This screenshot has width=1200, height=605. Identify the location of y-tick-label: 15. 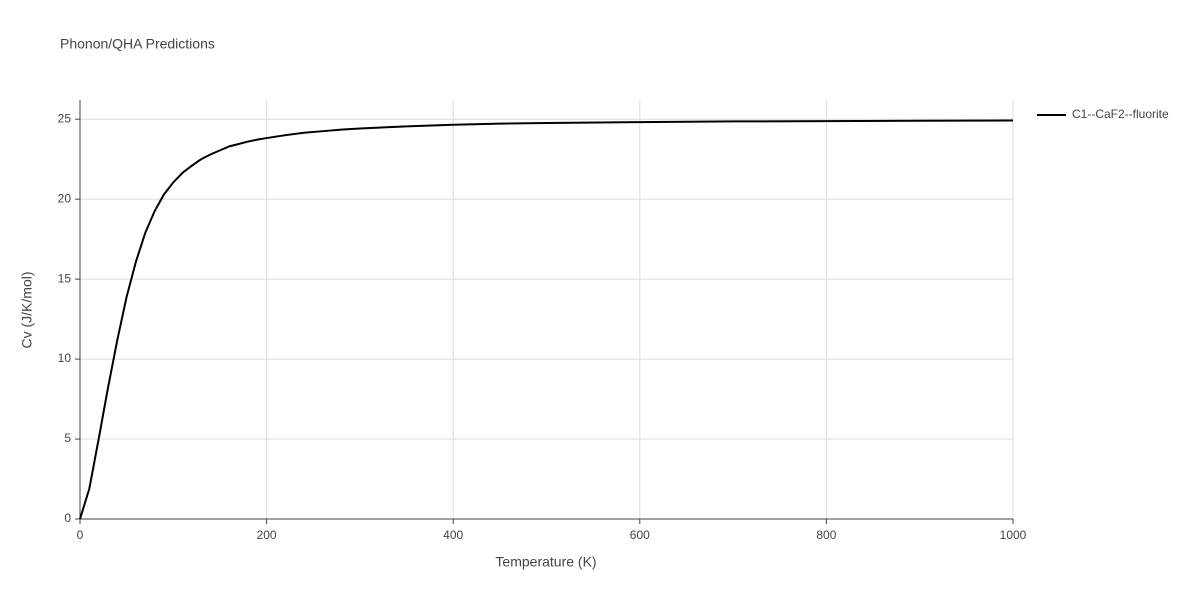
(65, 278).